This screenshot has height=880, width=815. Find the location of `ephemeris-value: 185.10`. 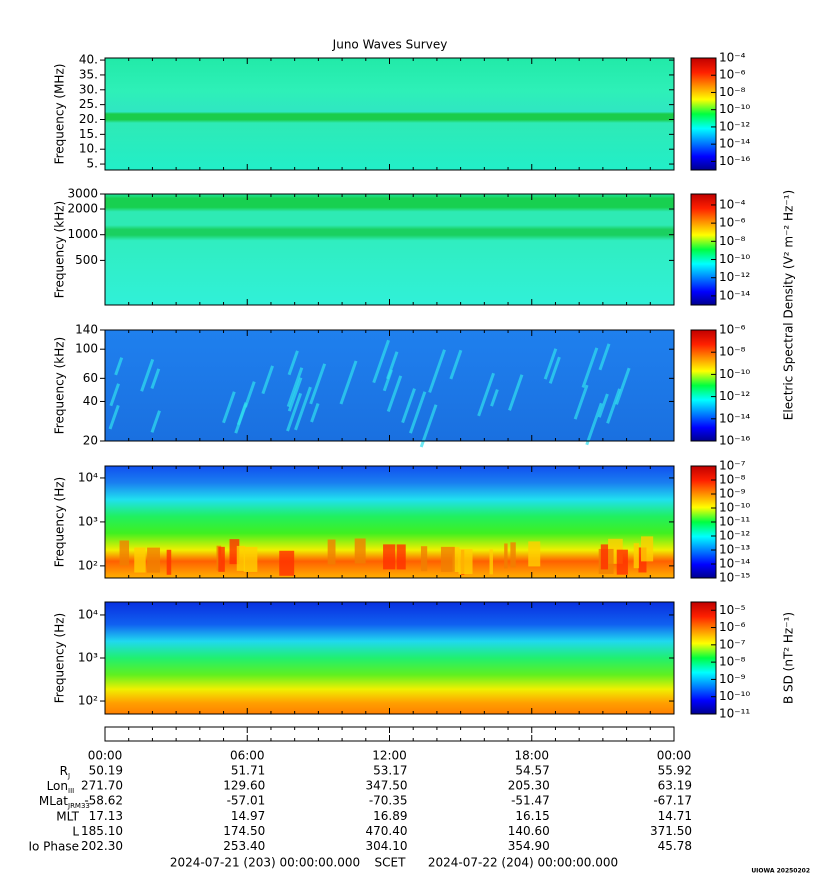

ephemeris-value: 185.10 is located at coordinates (102, 831).